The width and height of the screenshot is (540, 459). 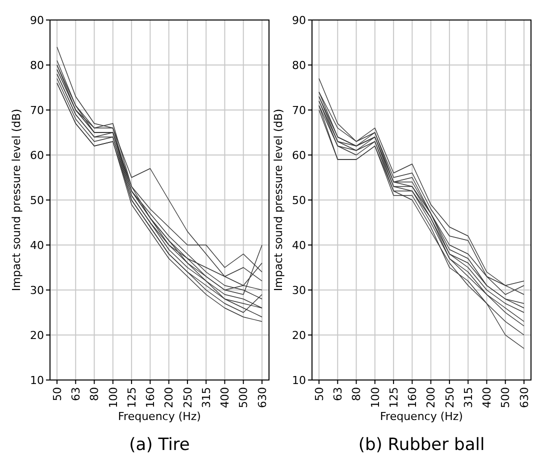 I want to click on text: (a) Tire, so click(x=159, y=445).